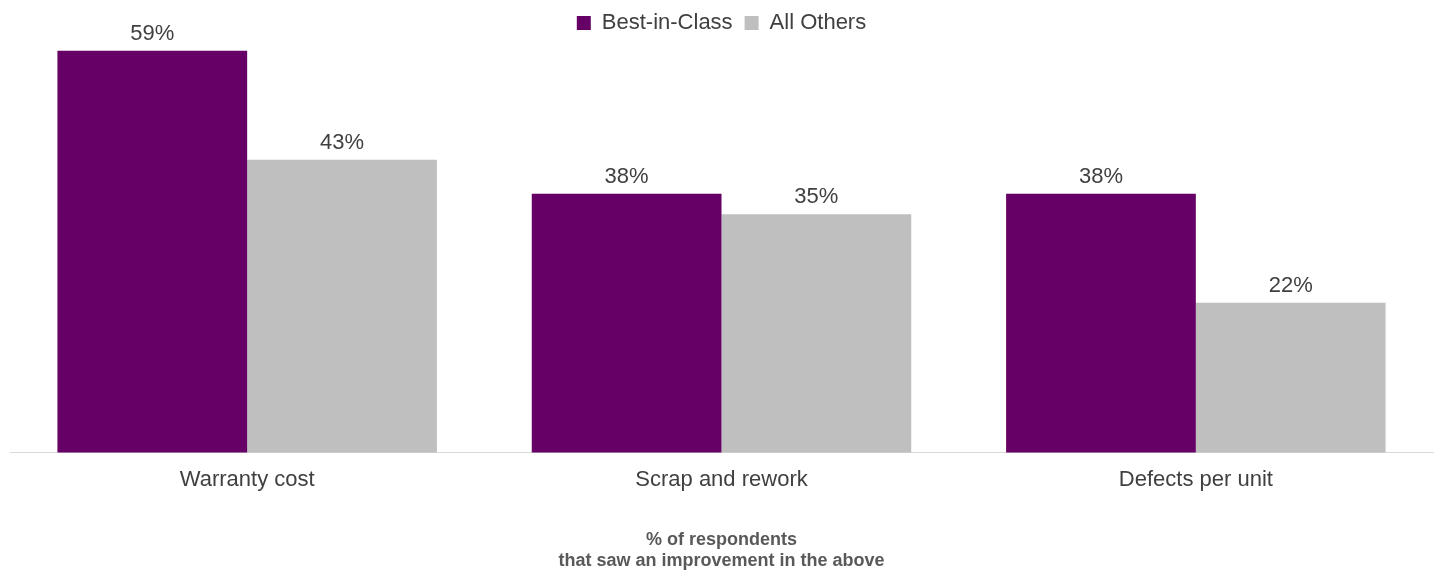  What do you see at coordinates (152, 32) in the screenshot?
I see `data-label: 59%` at bounding box center [152, 32].